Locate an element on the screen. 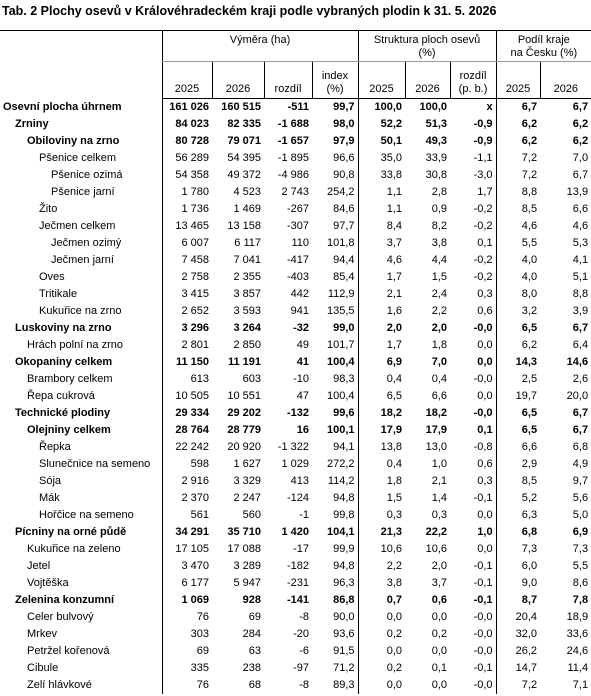 The height and width of the screenshot is (696, 591). column-header: rozdíl (p. b.) is located at coordinates (473, 80).